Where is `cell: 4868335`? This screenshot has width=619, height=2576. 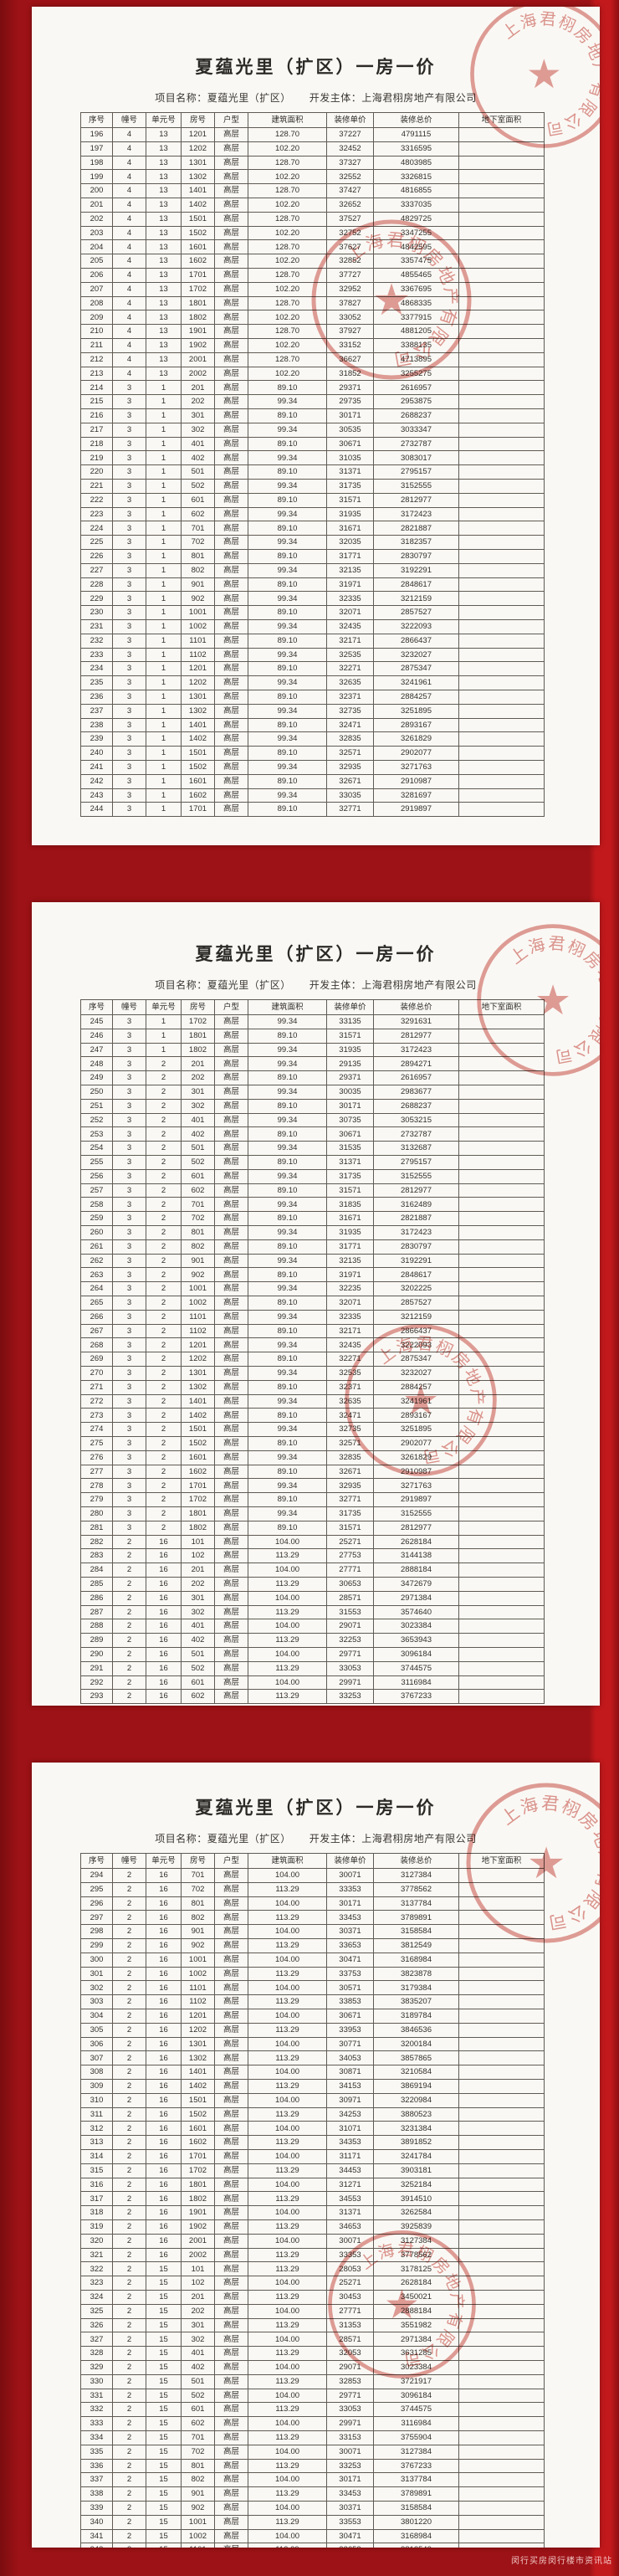
cell: 4868335 is located at coordinates (416, 303).